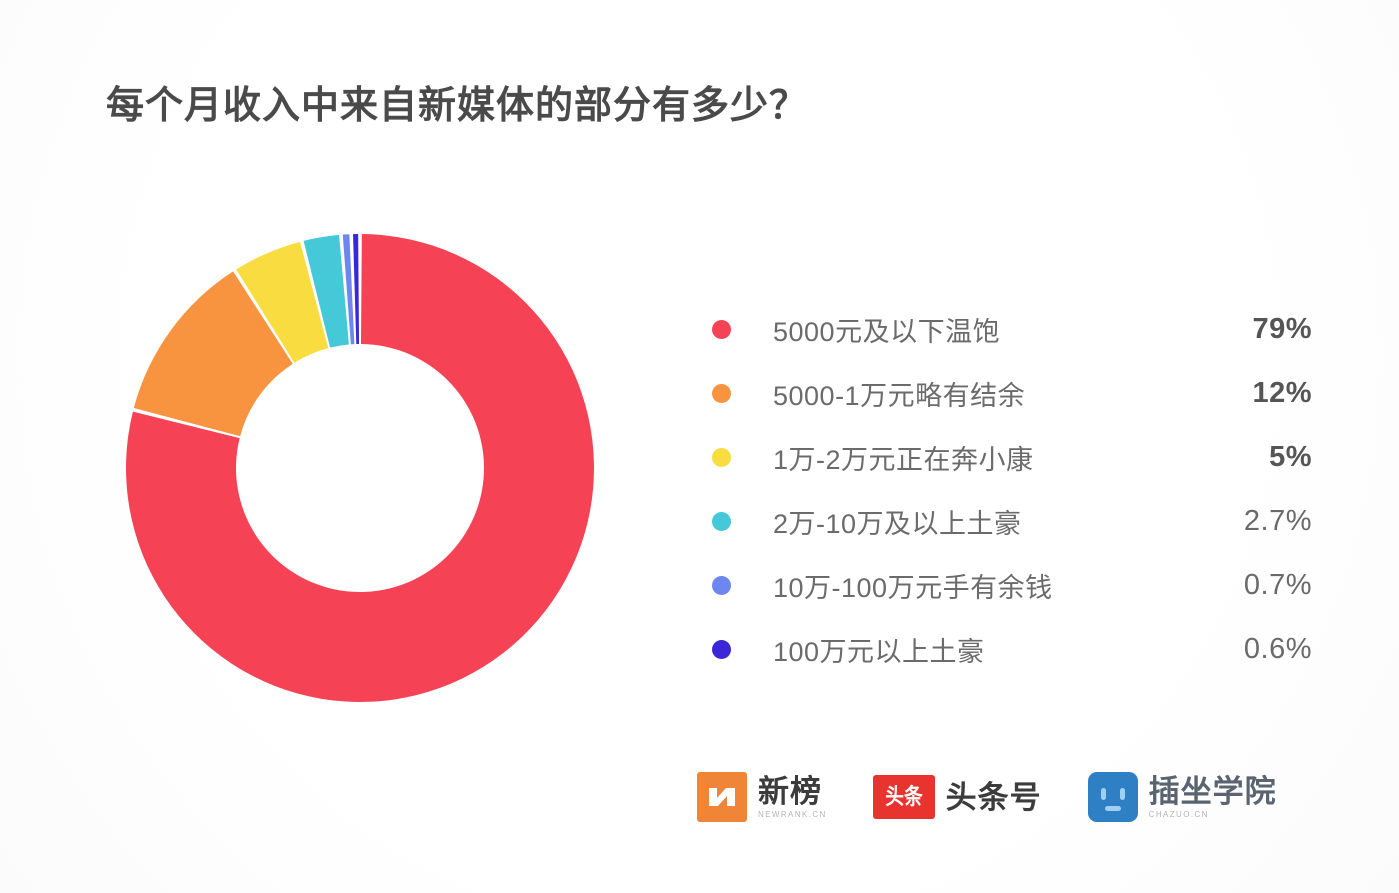 The width and height of the screenshot is (1399, 893). I want to click on toutiao-mark-icon: 头条, so click(903, 797).